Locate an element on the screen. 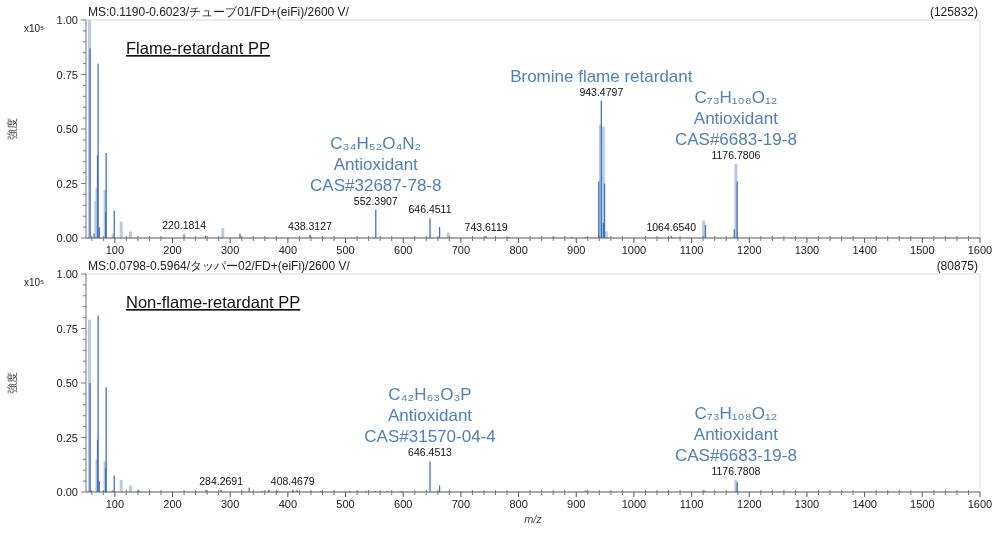 This screenshot has width=1001, height=533. annotation: 1176.7806 is located at coordinates (736, 154).